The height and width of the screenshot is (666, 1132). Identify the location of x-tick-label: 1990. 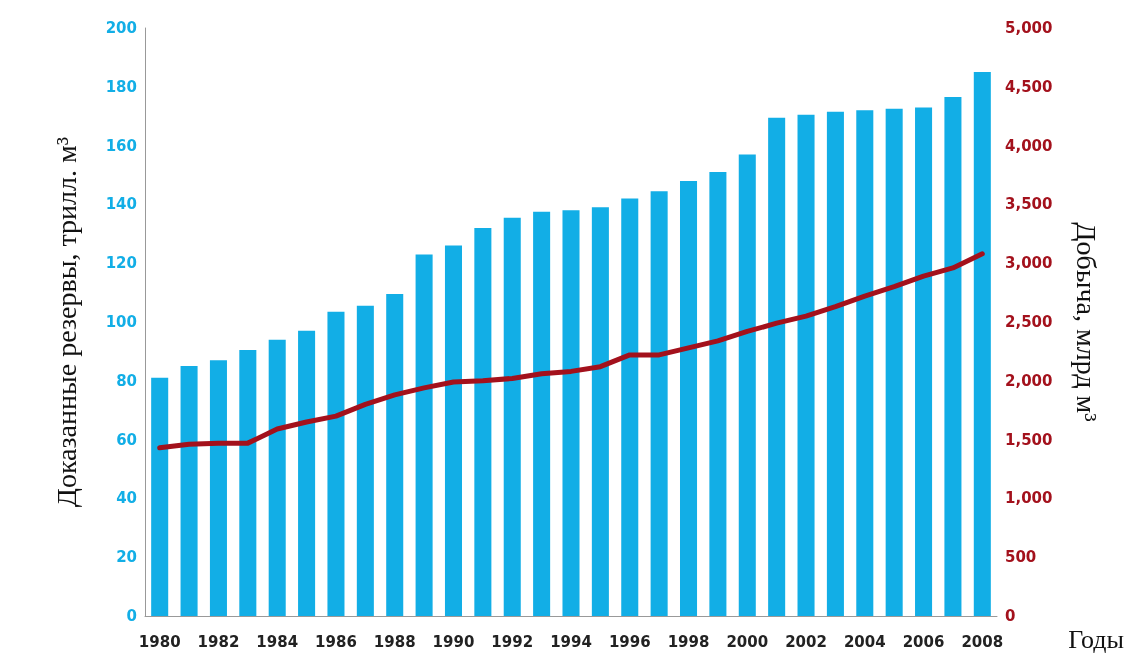
(453, 641).